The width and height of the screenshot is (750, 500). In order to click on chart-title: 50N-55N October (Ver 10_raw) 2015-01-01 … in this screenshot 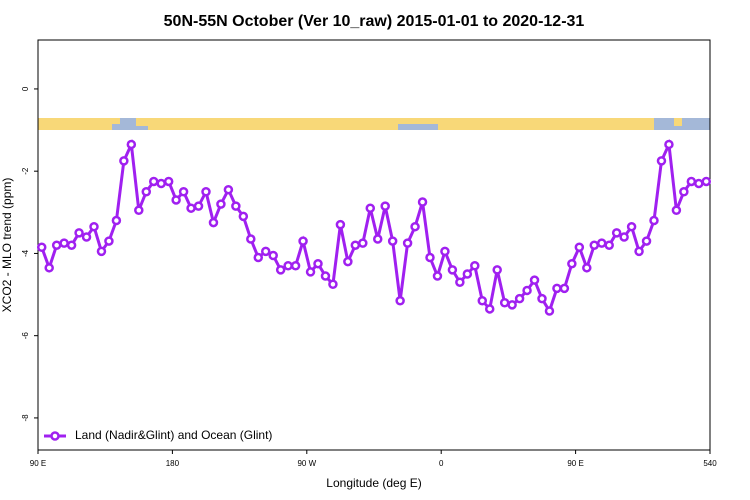, I will do `click(374, 21)`.